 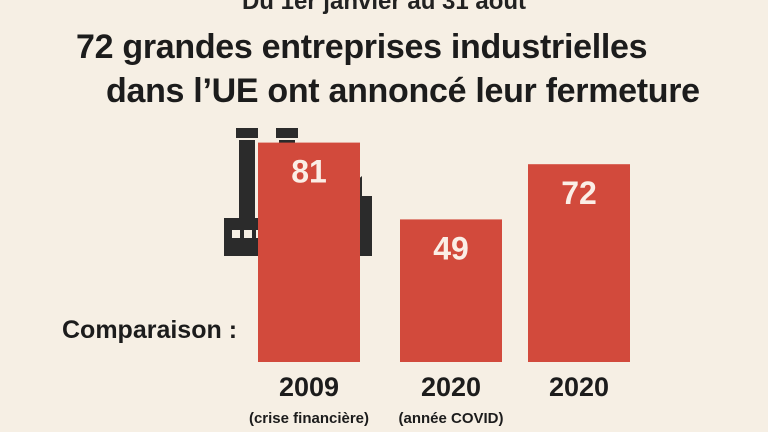 What do you see at coordinates (403, 91) in the screenshot?
I see `chart-title-line-2: dans l’UE ont annoncé leur fermeture` at bounding box center [403, 91].